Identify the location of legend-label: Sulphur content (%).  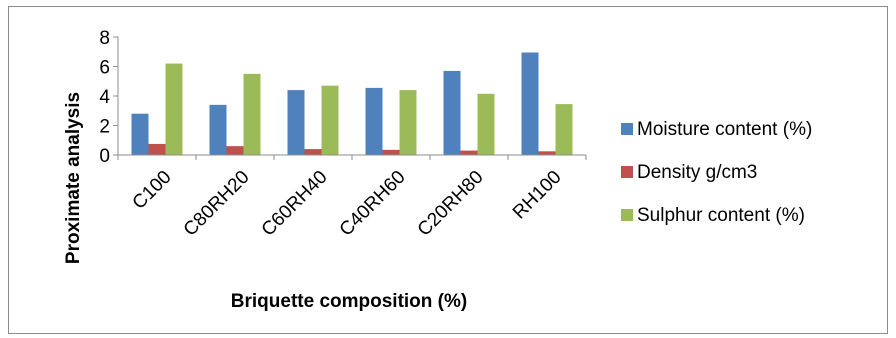
(721, 215).